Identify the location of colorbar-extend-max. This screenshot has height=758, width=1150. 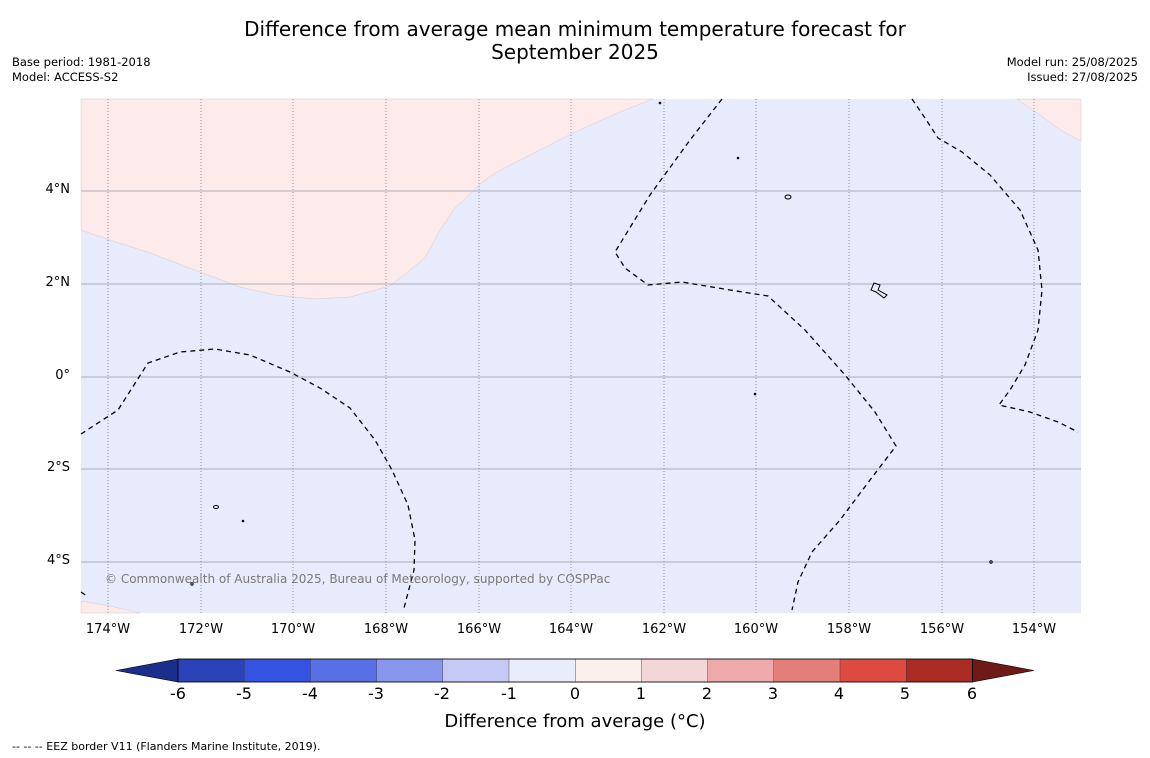
(1003, 670).